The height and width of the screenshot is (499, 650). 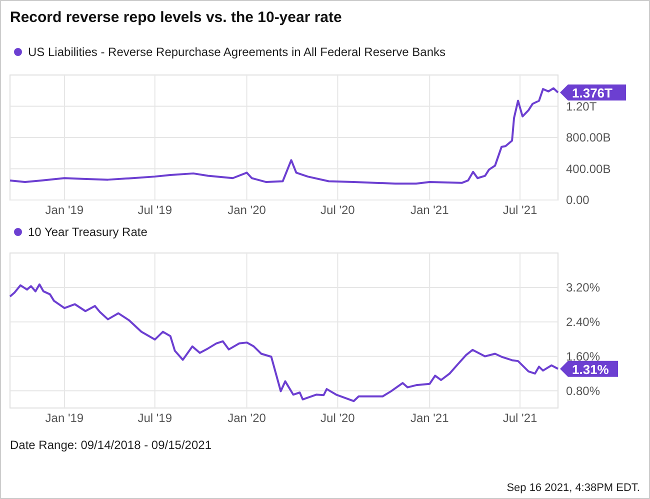 I want to click on y-tick-label: 400.00B, so click(x=588, y=169).